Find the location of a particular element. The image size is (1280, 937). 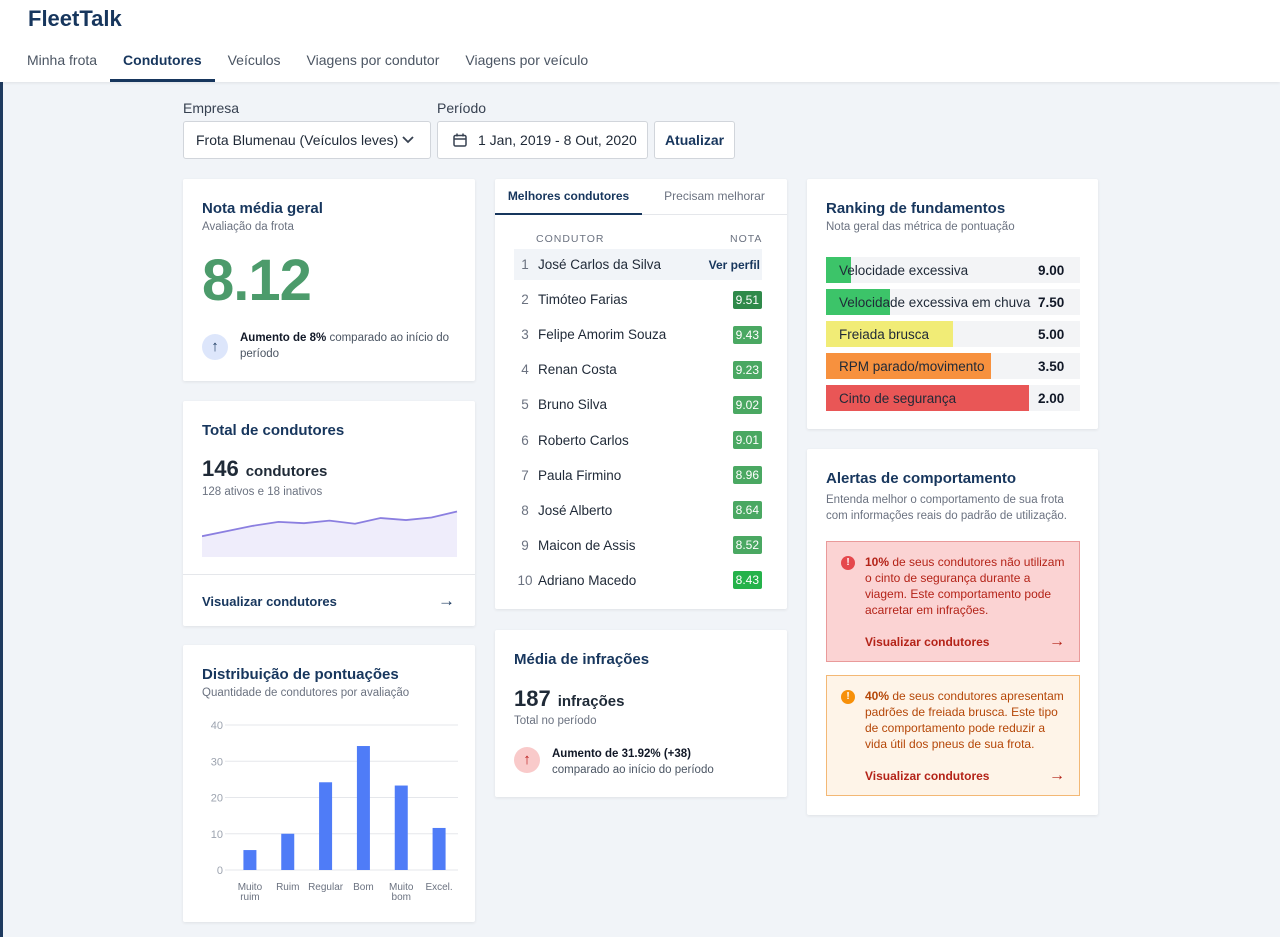

x-tick-label: Excel. is located at coordinates (438, 887).